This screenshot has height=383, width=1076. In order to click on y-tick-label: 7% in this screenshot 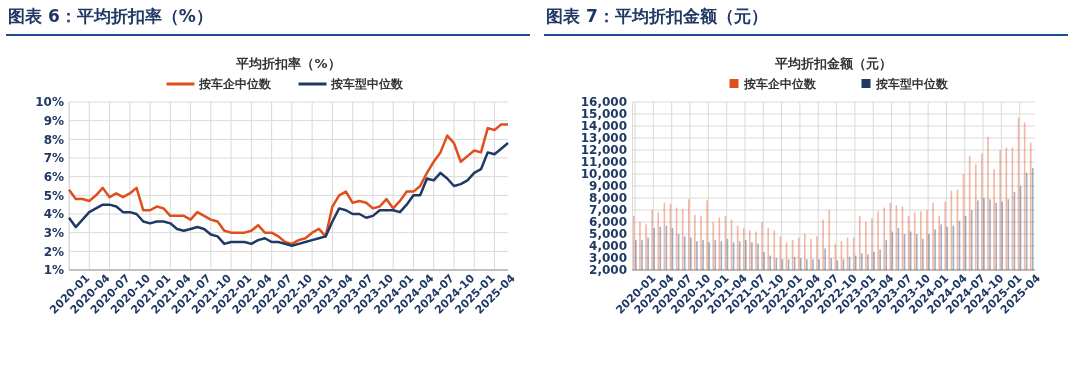, I will do `click(53, 158)`.